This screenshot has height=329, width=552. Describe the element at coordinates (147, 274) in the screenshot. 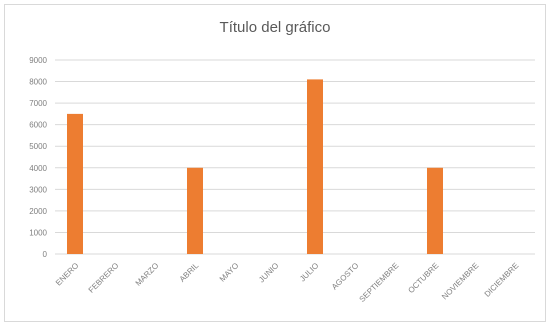

I see `x-tick-label: MARZO` at that location.